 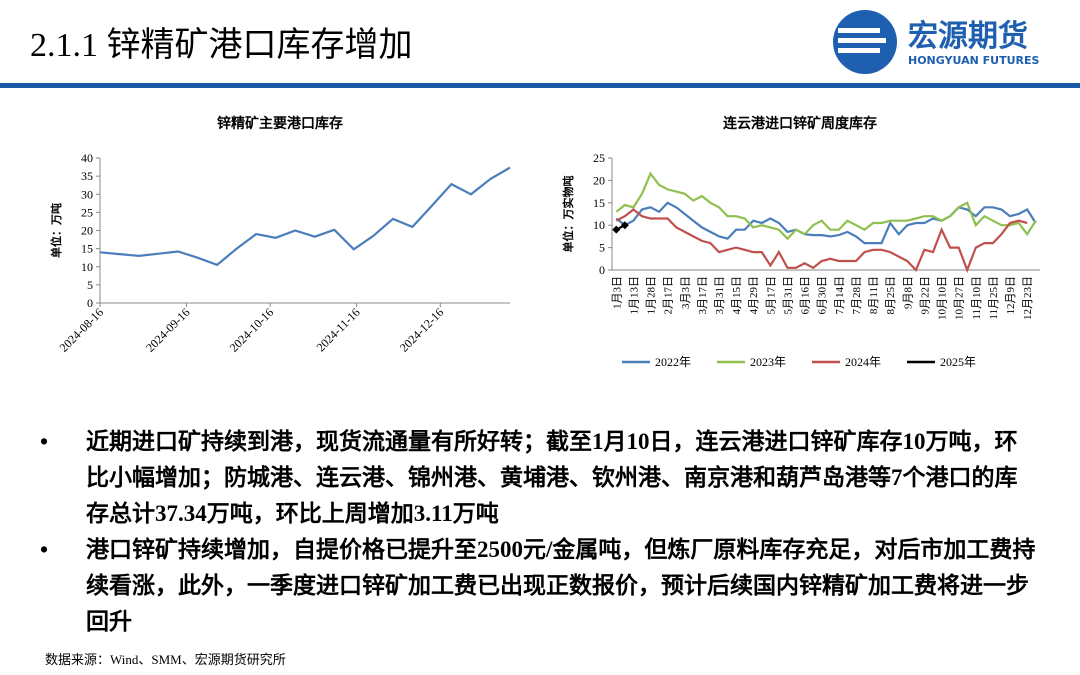 I want to click on legend-label: 2023年, so click(x=768, y=362).